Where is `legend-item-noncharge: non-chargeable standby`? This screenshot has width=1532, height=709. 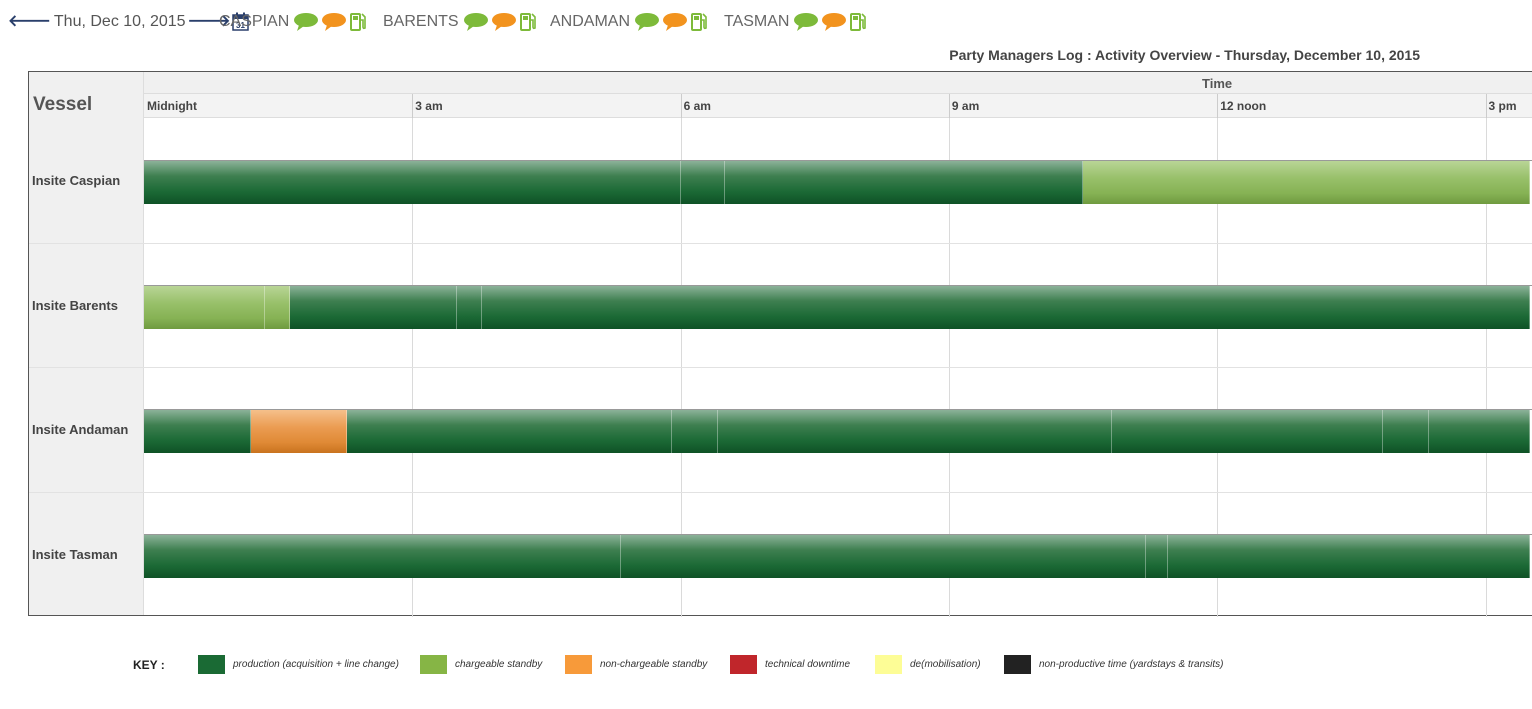
legend-item-noncharge: non-chargeable standby is located at coordinates (636, 664).